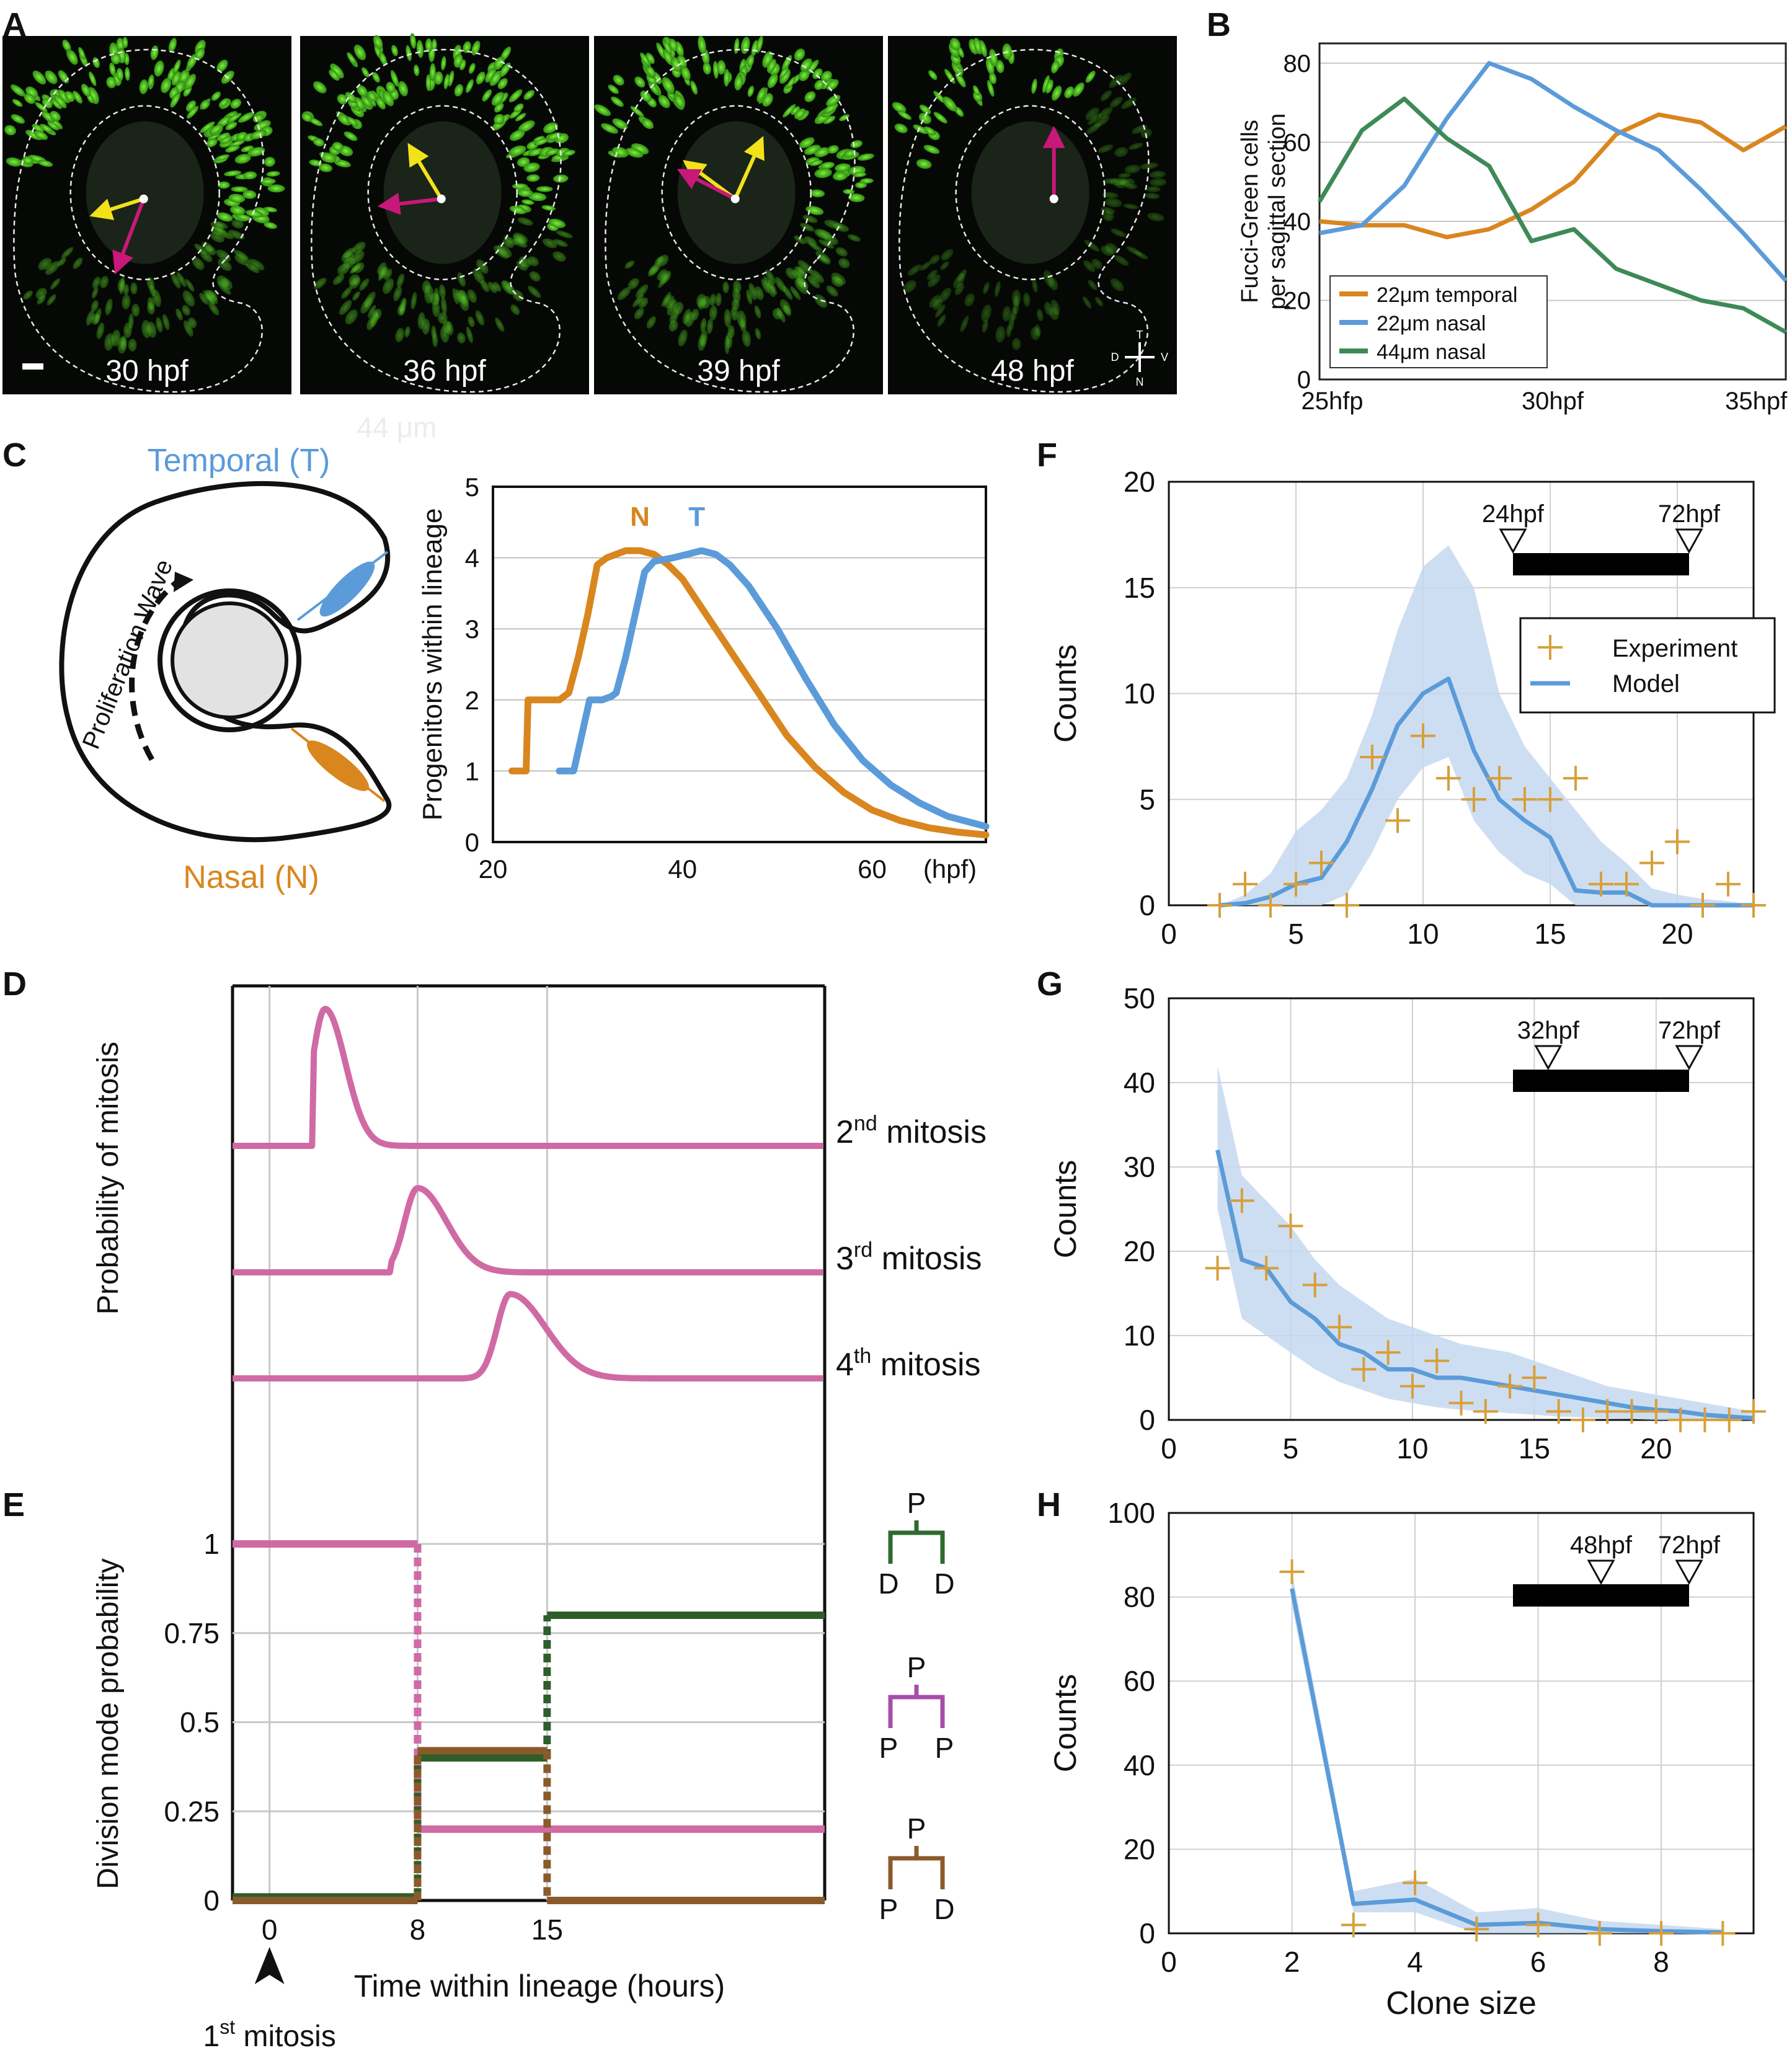 This screenshot has width=1792, height=2053. What do you see at coordinates (1661, 1962) in the screenshot?
I see `x-tick-label: 8` at bounding box center [1661, 1962].